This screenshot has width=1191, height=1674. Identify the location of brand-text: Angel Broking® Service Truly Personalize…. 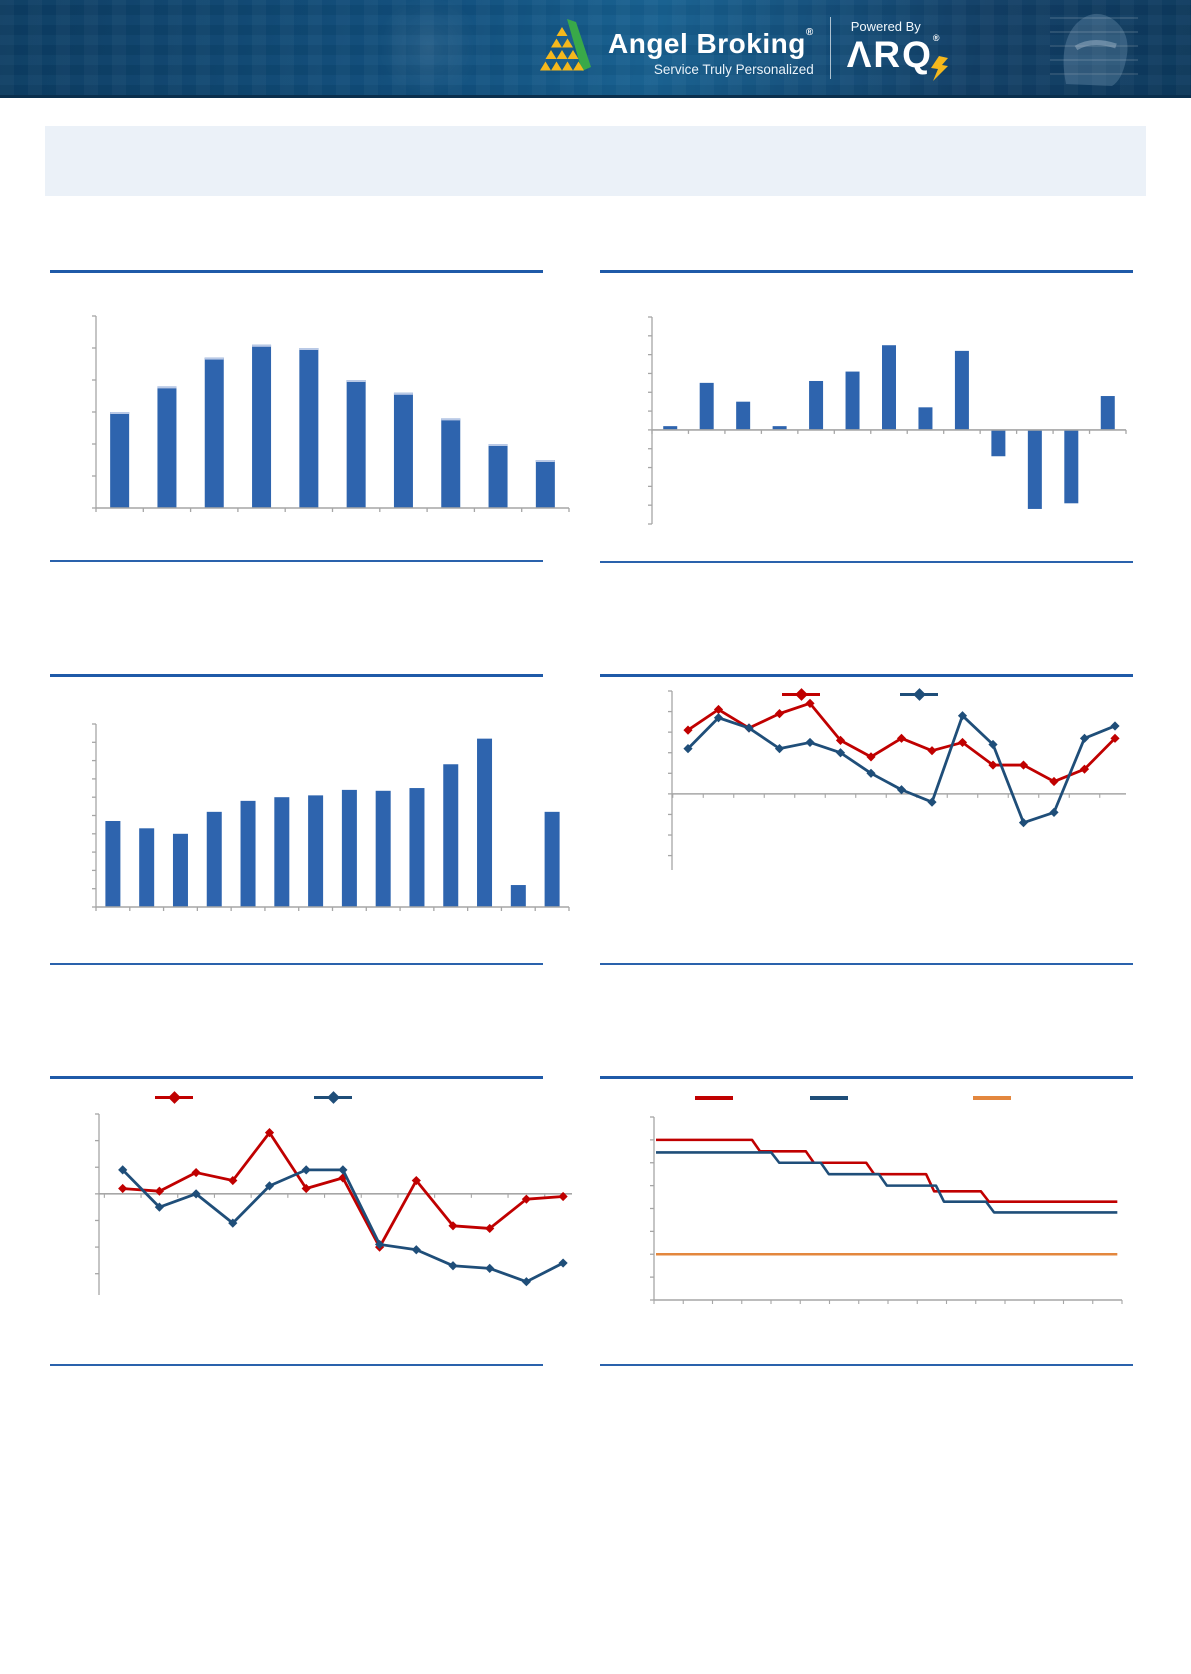
(711, 52).